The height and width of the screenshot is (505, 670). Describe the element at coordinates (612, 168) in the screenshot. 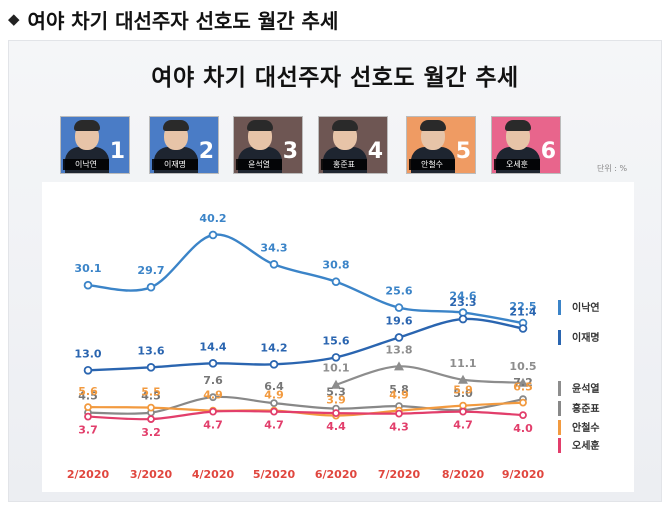

I see `unit-label: 단위 : %` at that location.